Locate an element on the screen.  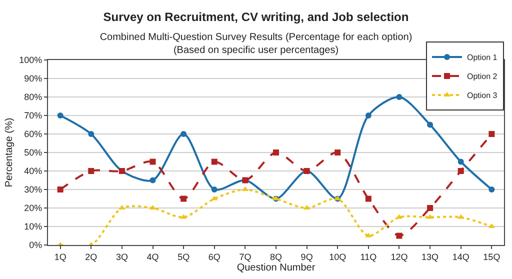
legend-label: Option 2 is located at coordinates (482, 77).